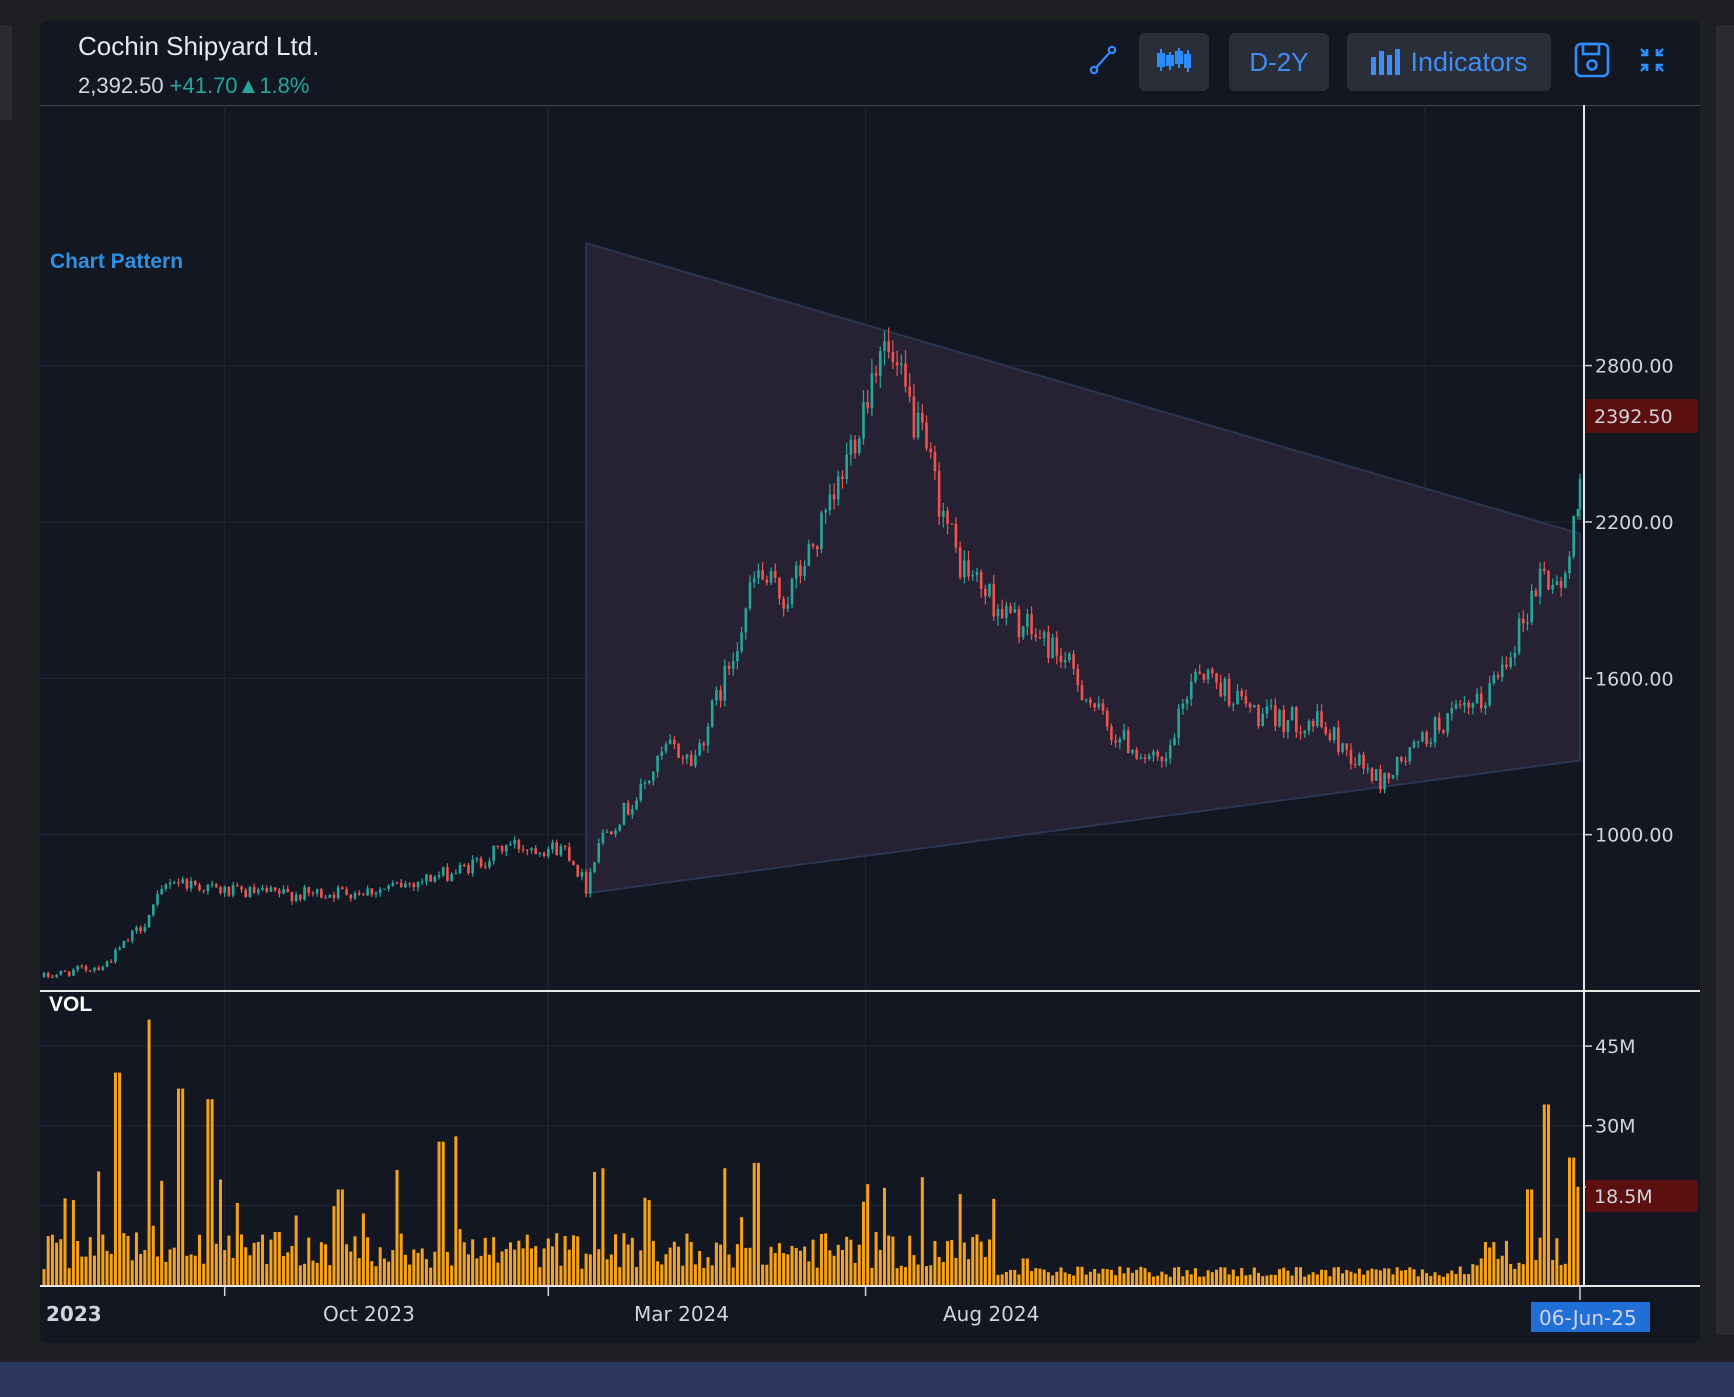  What do you see at coordinates (1652, 62) in the screenshot?
I see `fullscreen-toggle-button` at bounding box center [1652, 62].